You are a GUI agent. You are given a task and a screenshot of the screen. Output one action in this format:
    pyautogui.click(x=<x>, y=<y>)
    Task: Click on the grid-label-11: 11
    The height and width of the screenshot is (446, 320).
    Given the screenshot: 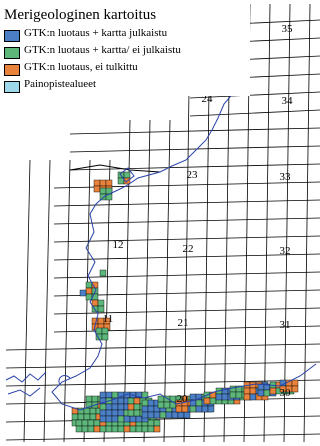 What is the action you would take?
    pyautogui.click(x=108, y=319)
    